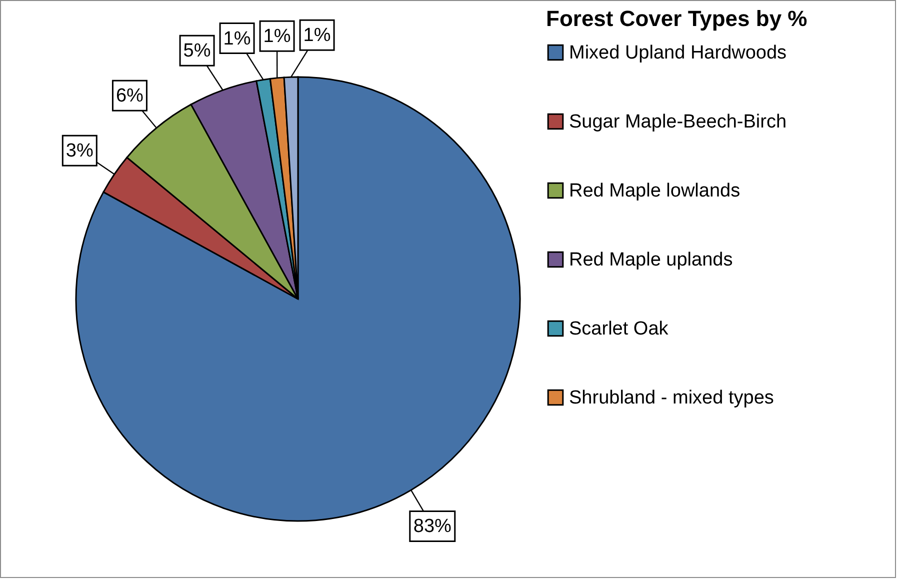 The image size is (898, 580). I want to click on legend-label: Red Maple lowlands, so click(654, 191).